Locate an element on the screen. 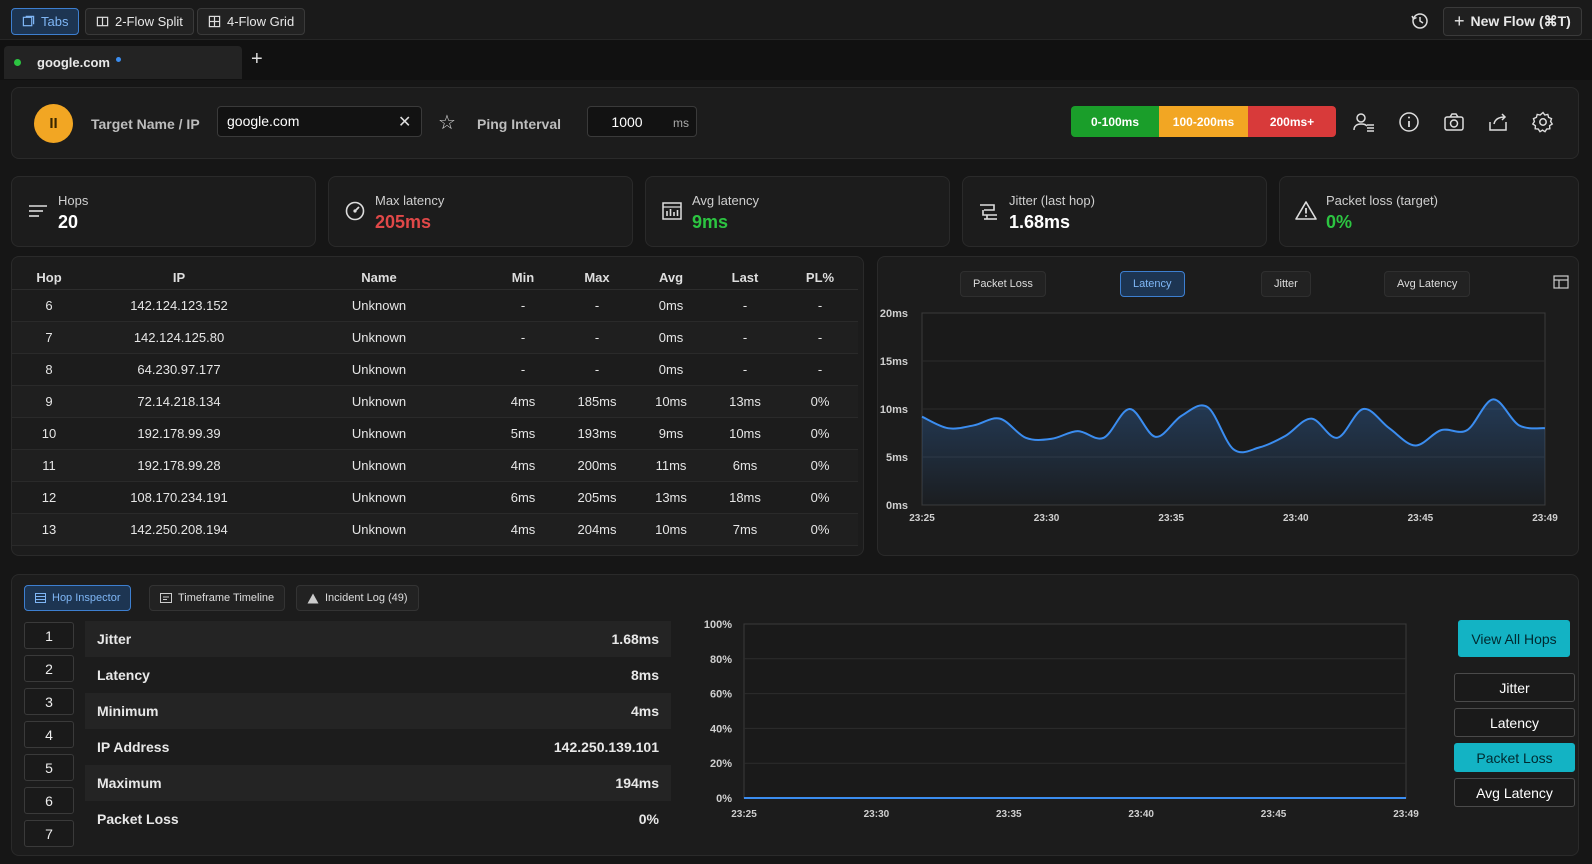  view-all-hops-button: View All Hops is located at coordinates (1514, 638).